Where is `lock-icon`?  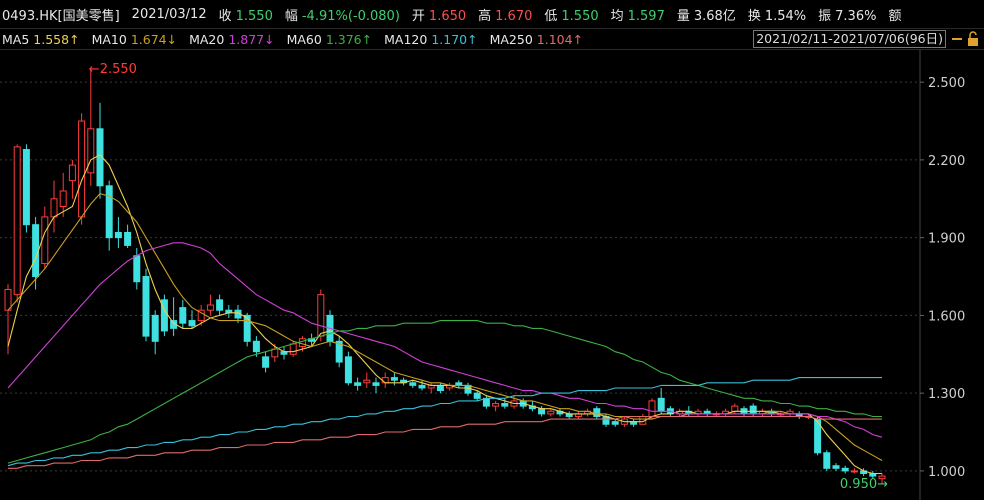 lock-icon is located at coordinates (973, 38).